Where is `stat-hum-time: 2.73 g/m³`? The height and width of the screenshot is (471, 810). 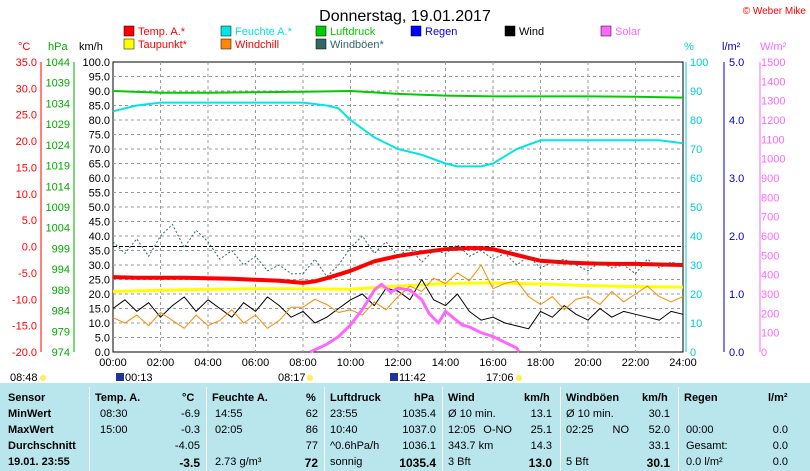 stat-hum-time: 2.73 g/m³ is located at coordinates (238, 462).